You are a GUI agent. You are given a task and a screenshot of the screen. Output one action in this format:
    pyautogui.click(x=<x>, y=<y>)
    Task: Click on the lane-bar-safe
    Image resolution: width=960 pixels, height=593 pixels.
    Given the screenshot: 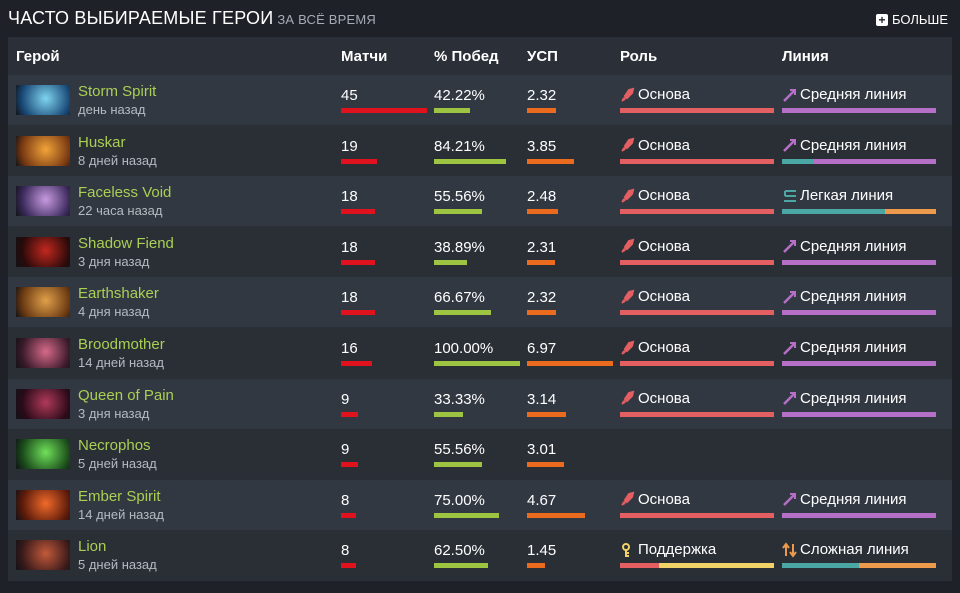 What is the action you would take?
    pyautogui.click(x=798, y=161)
    